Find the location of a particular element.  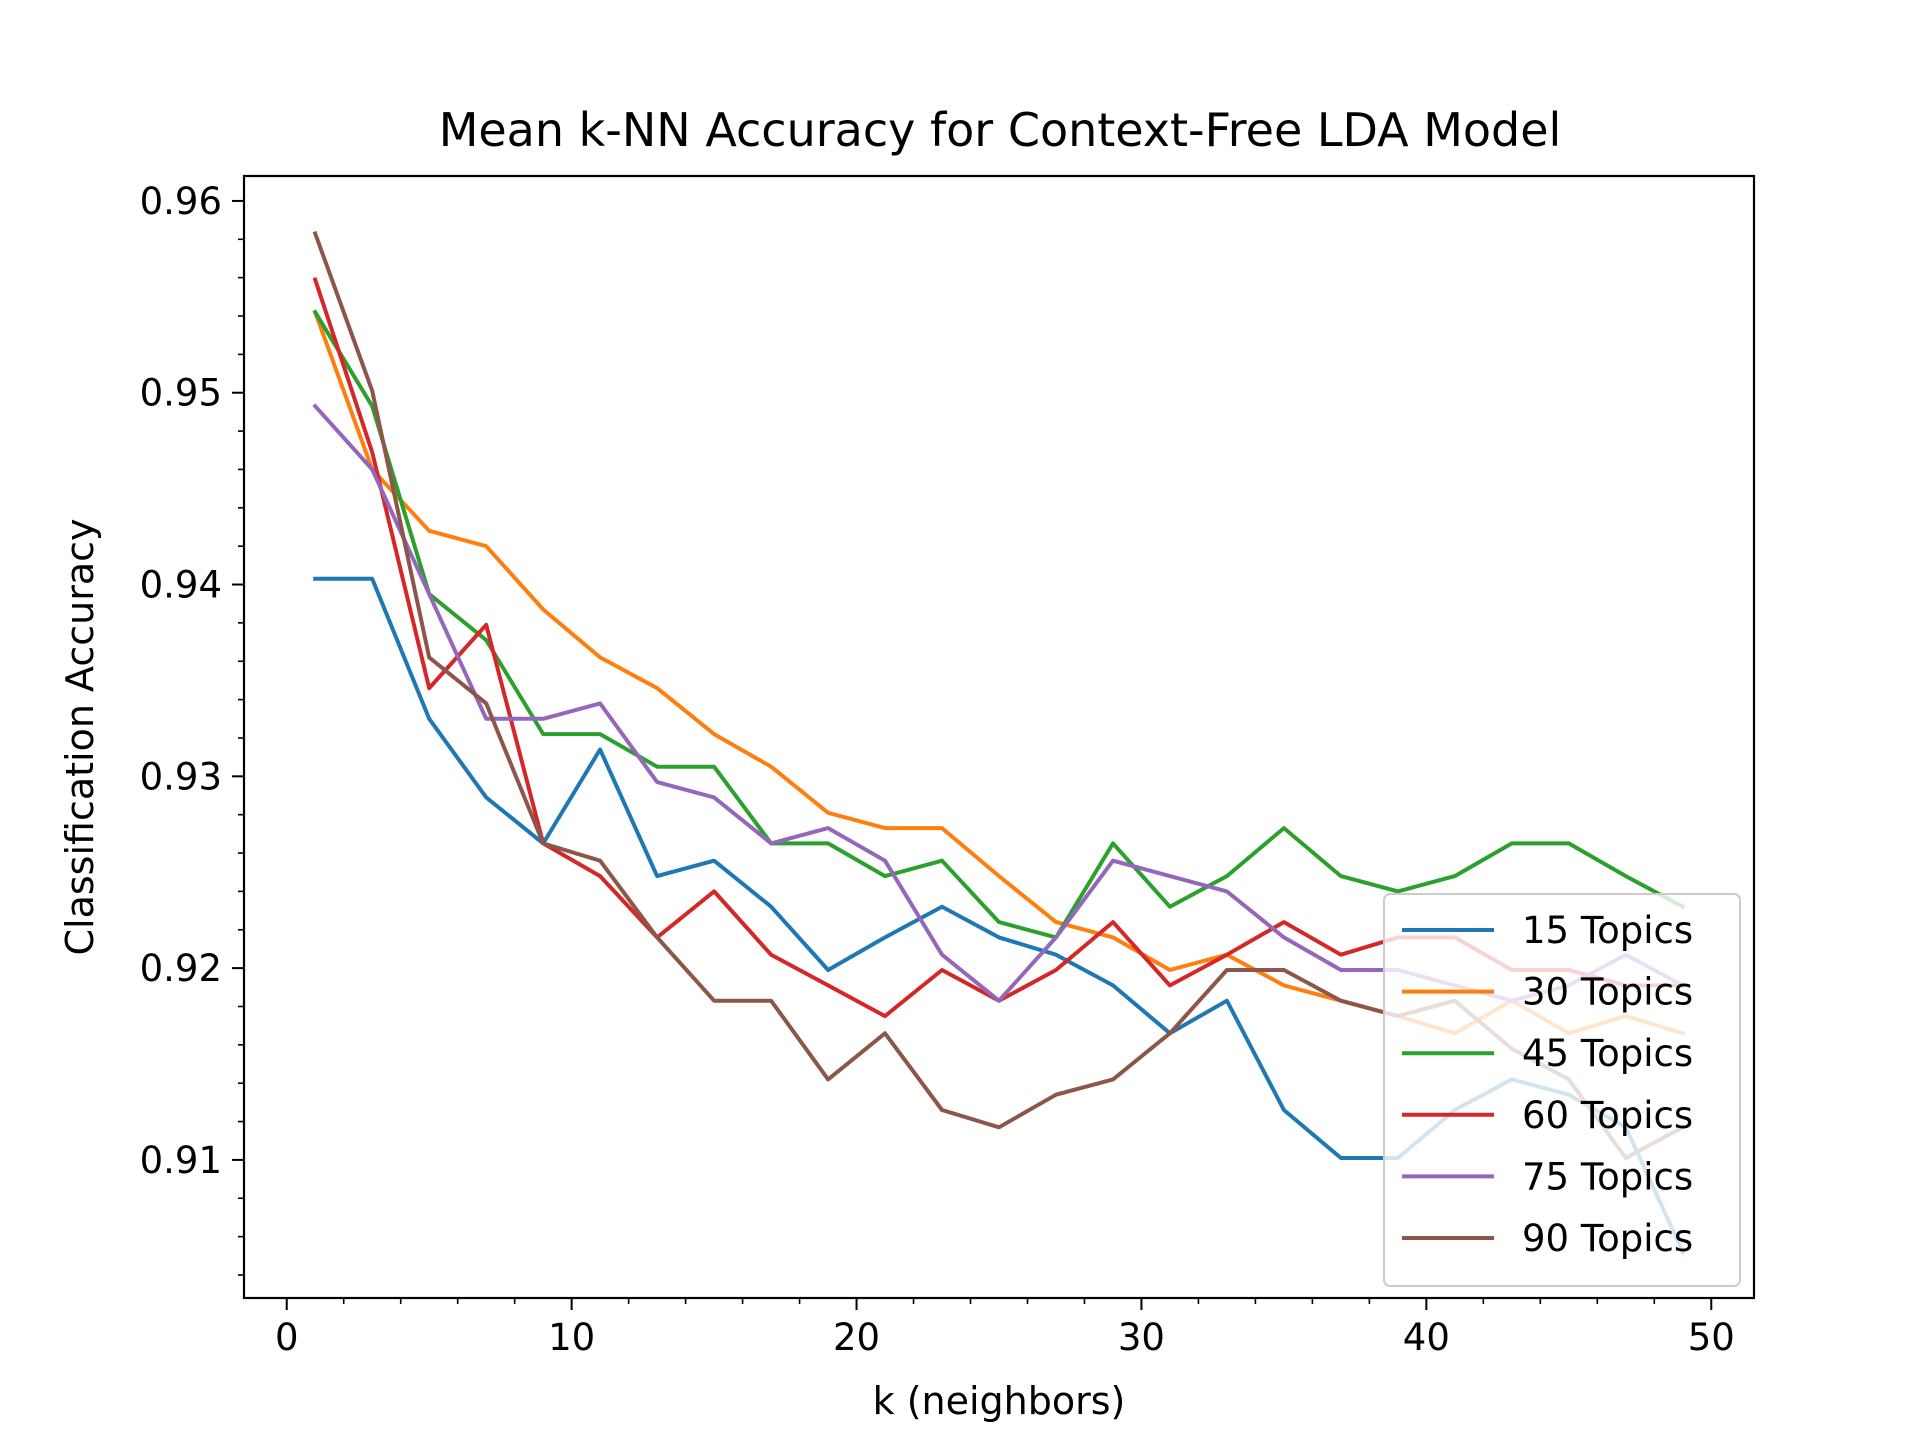

legend-label-4: 60 Topics is located at coordinates (1607, 1115).